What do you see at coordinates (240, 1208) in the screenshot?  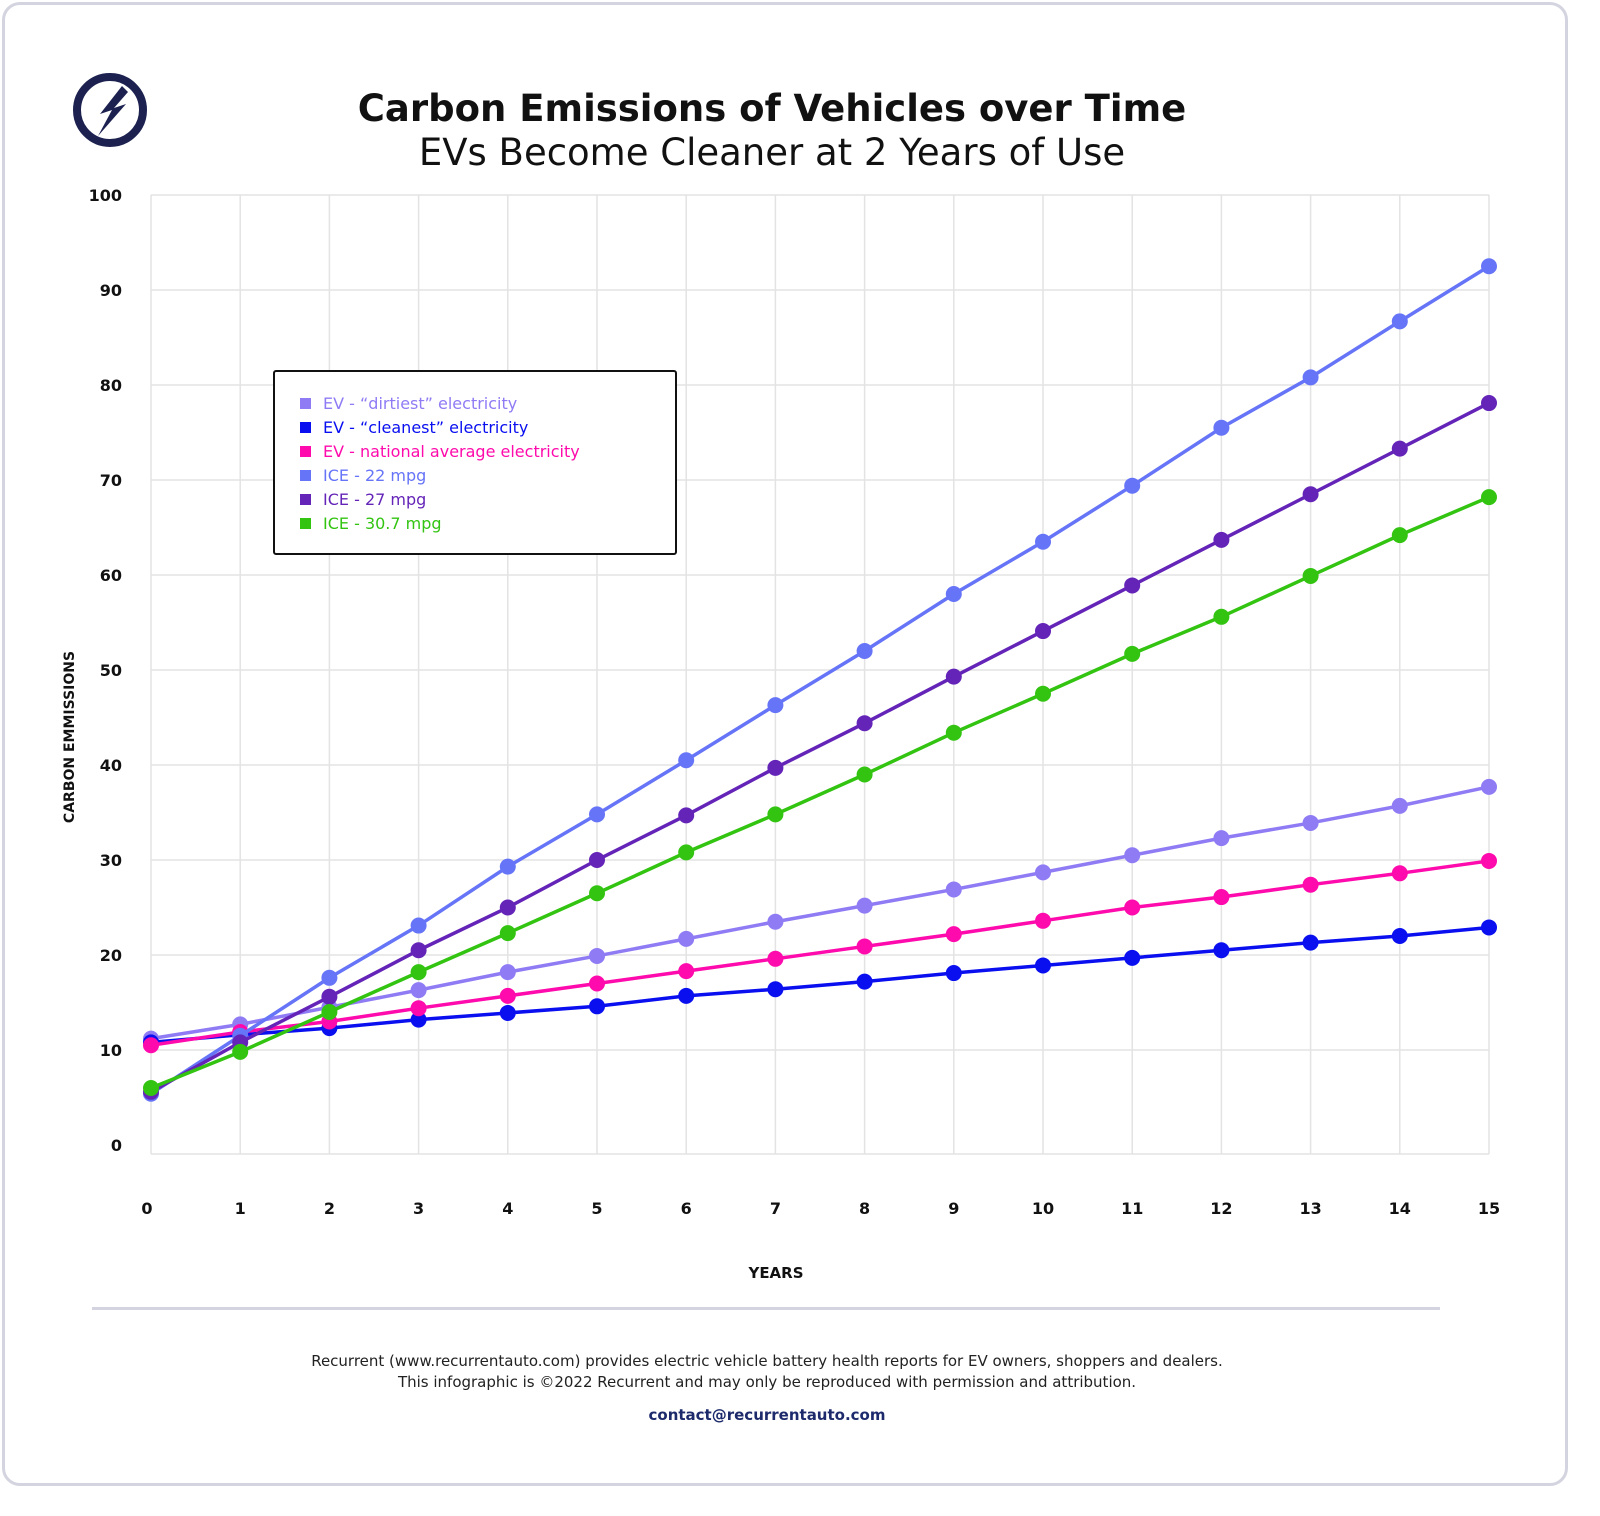 I see `x-tick-label: 1` at bounding box center [240, 1208].